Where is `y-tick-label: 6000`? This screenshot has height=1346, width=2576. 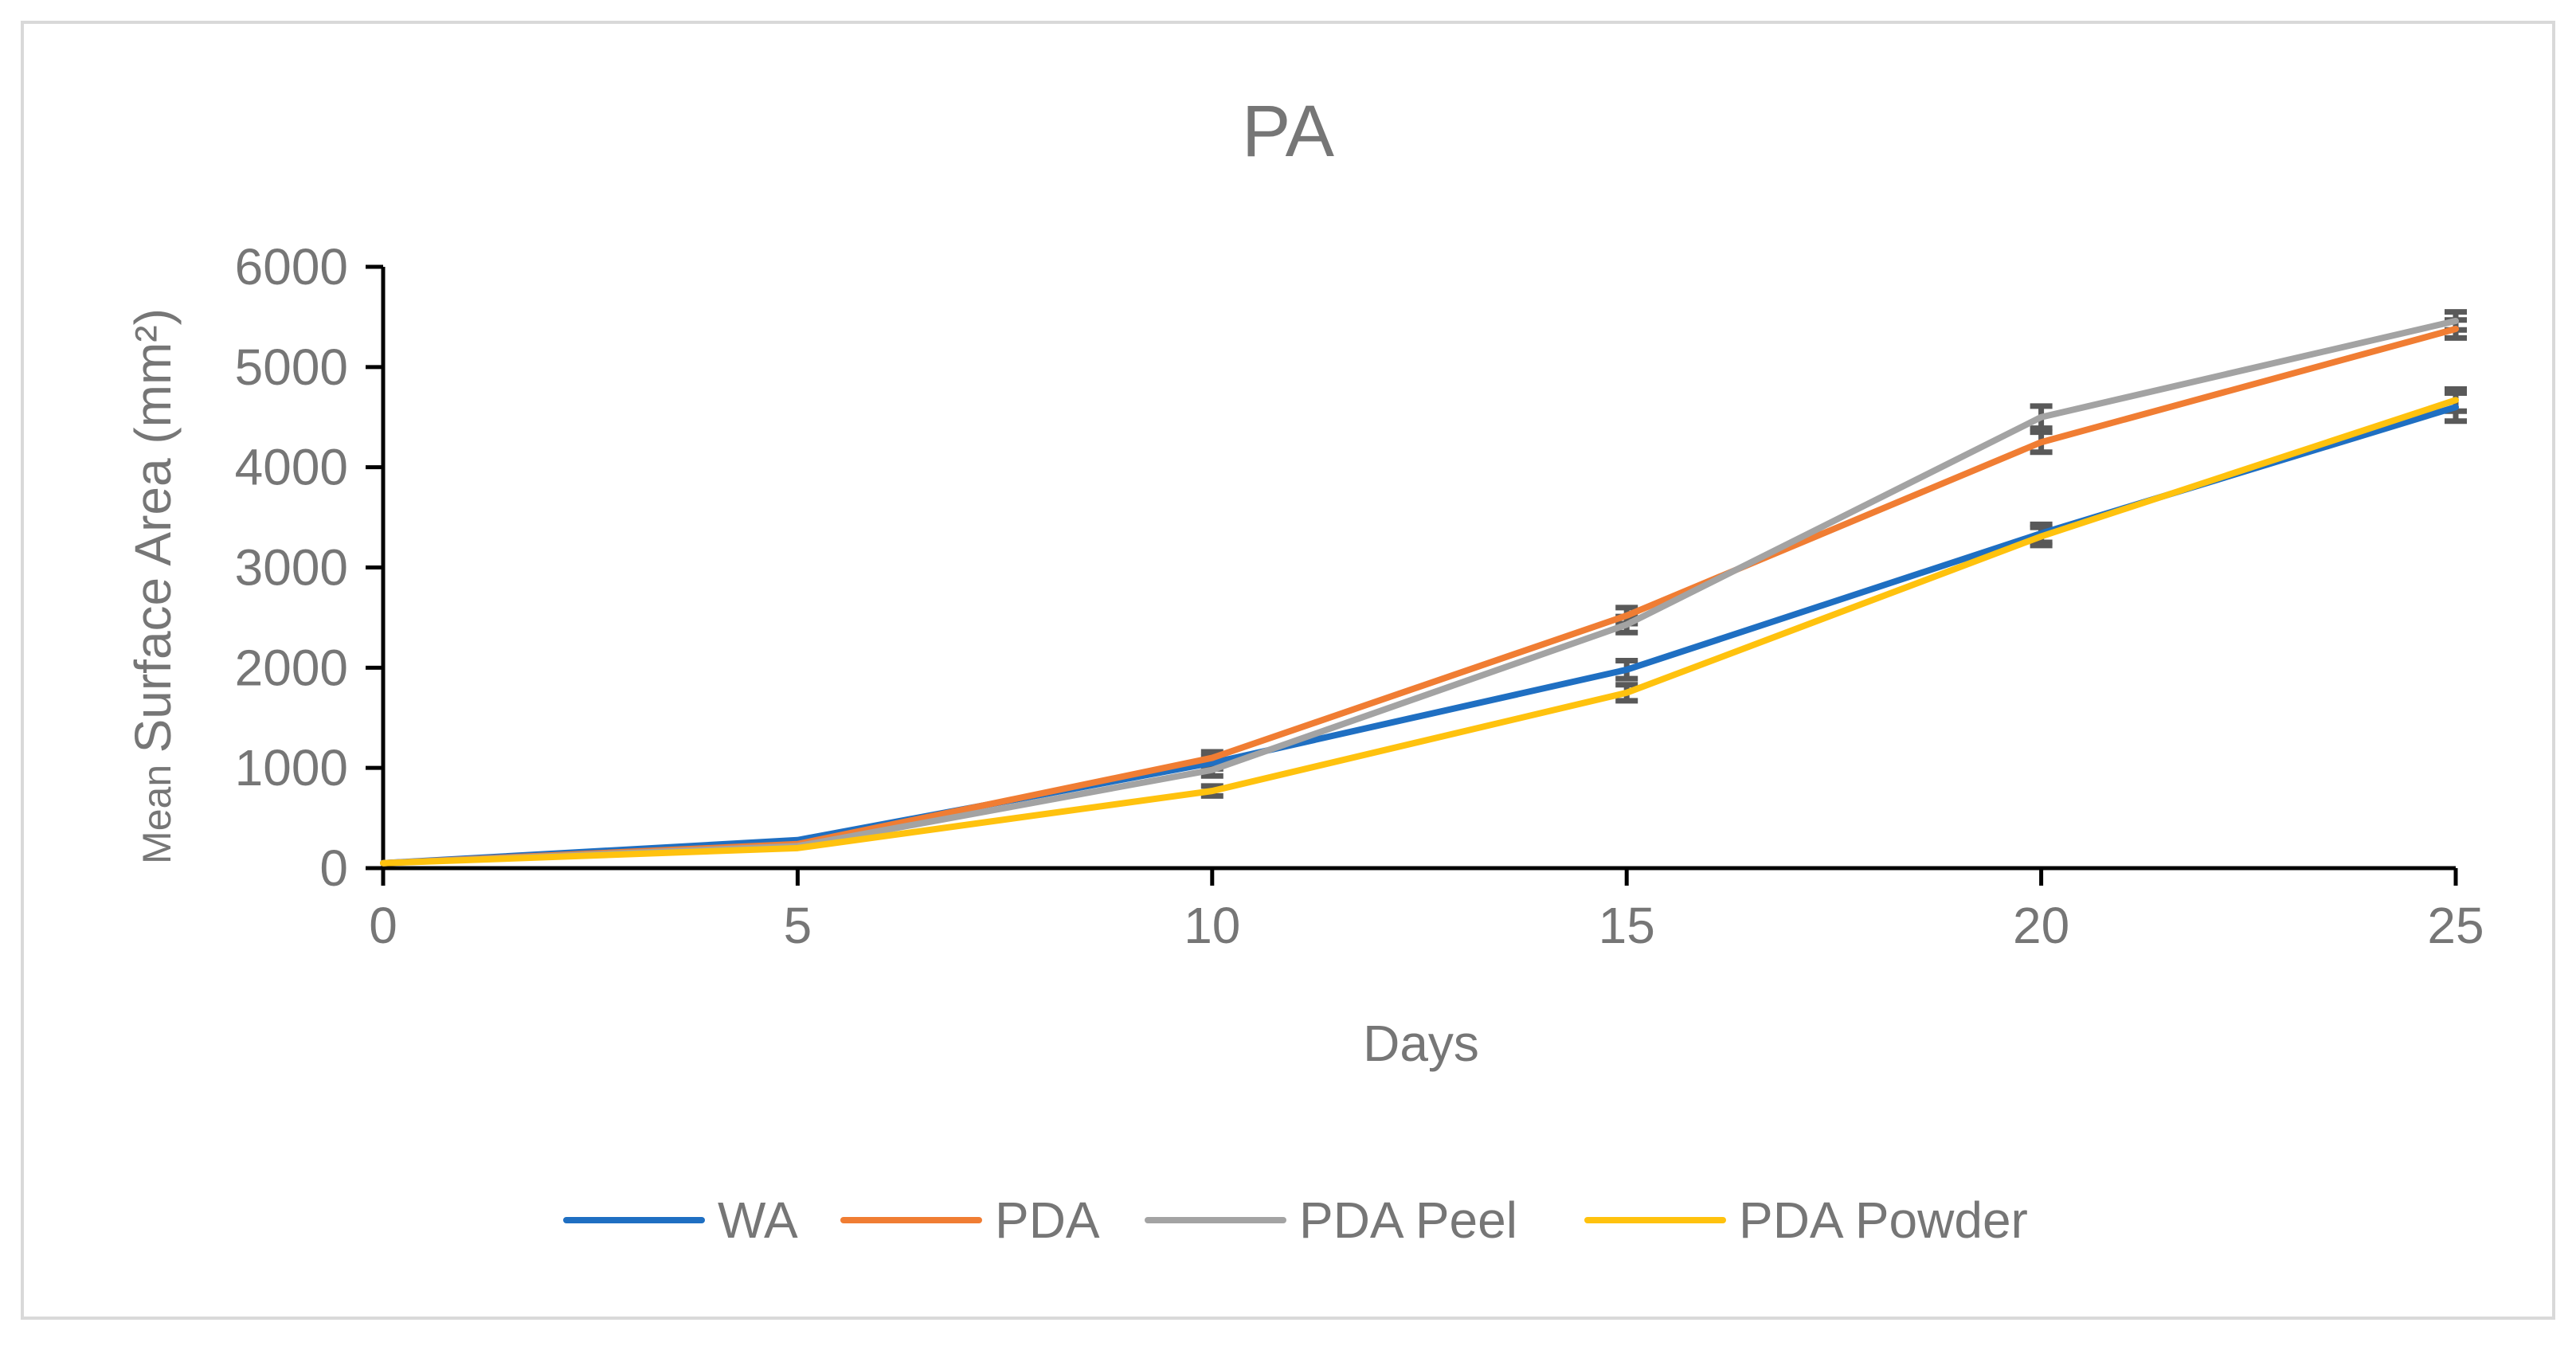 y-tick-label: 6000 is located at coordinates (291, 266).